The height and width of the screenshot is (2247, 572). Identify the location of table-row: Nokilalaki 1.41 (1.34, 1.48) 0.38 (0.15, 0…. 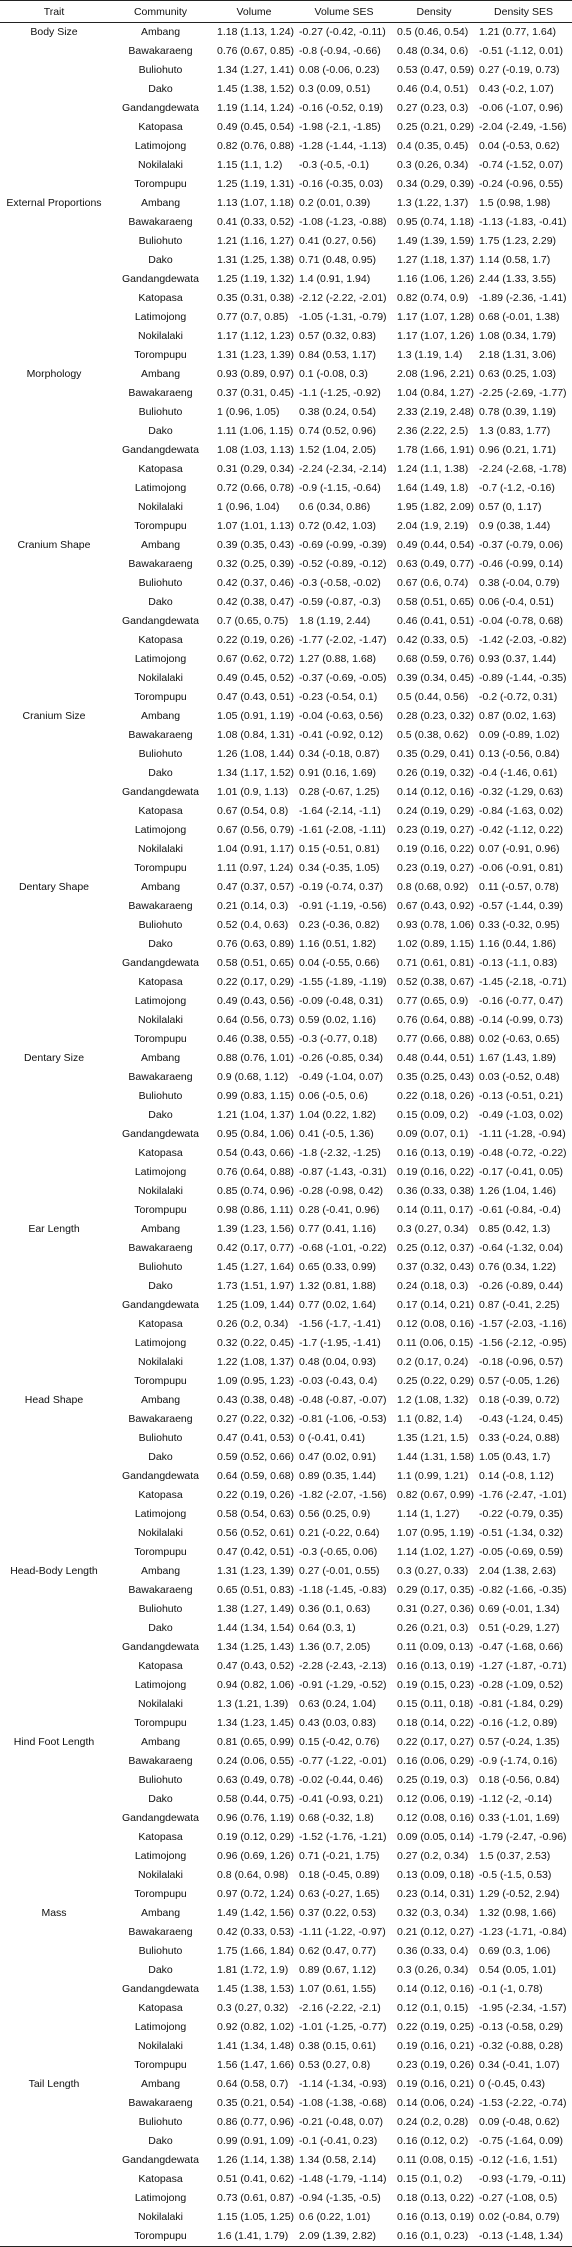
(286, 2046).